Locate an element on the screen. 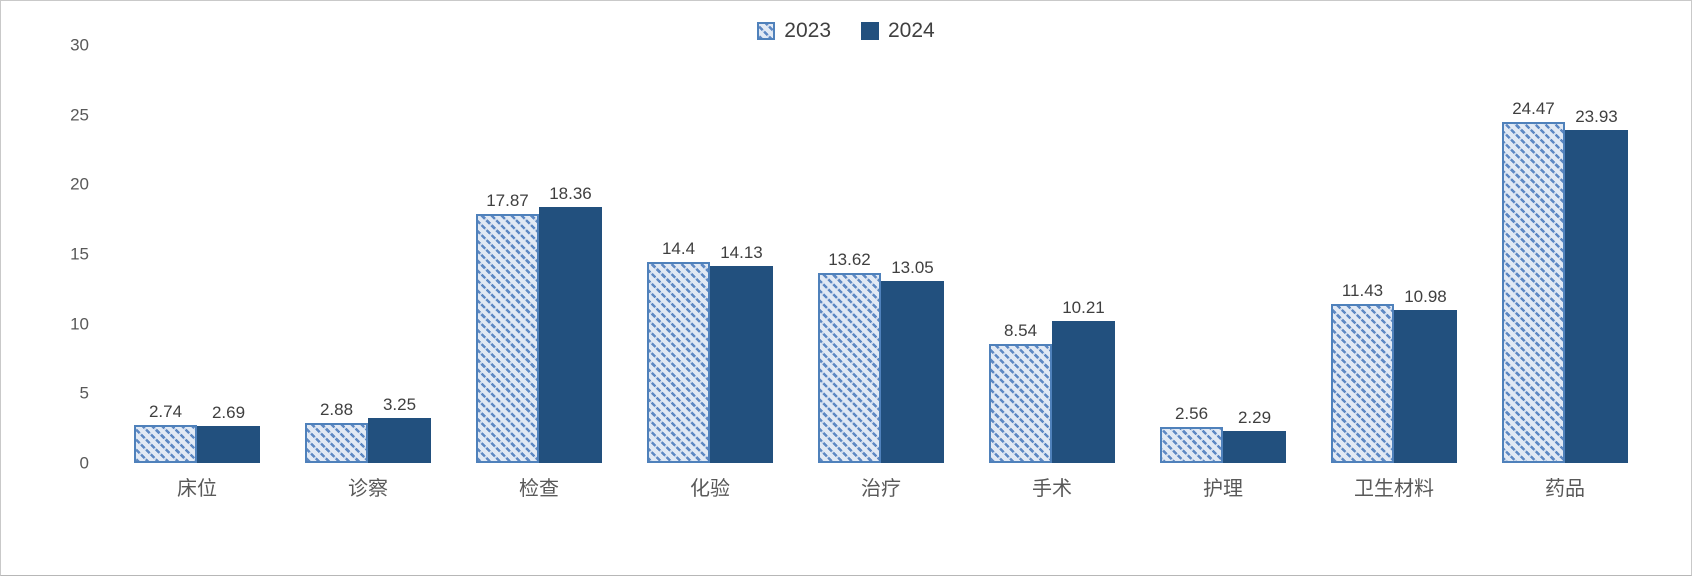 The image size is (1692, 576). bar-pair: 24.47 23.93 is located at coordinates (1565, 281).